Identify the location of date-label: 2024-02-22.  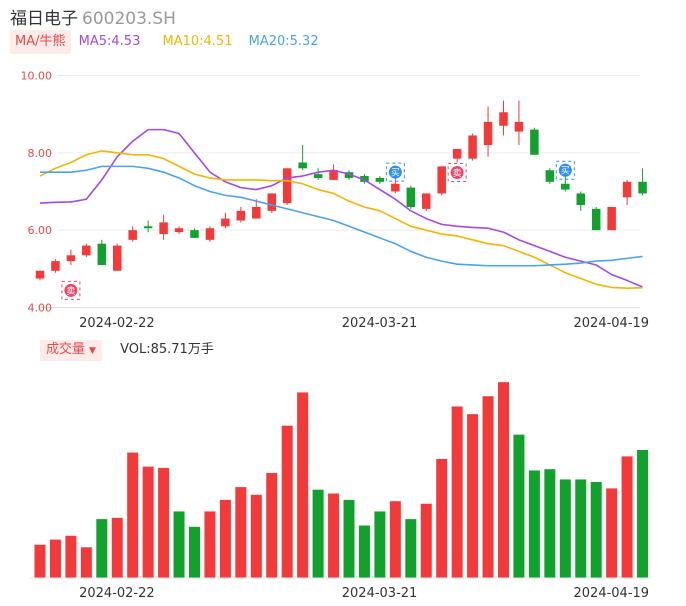
(117, 593).